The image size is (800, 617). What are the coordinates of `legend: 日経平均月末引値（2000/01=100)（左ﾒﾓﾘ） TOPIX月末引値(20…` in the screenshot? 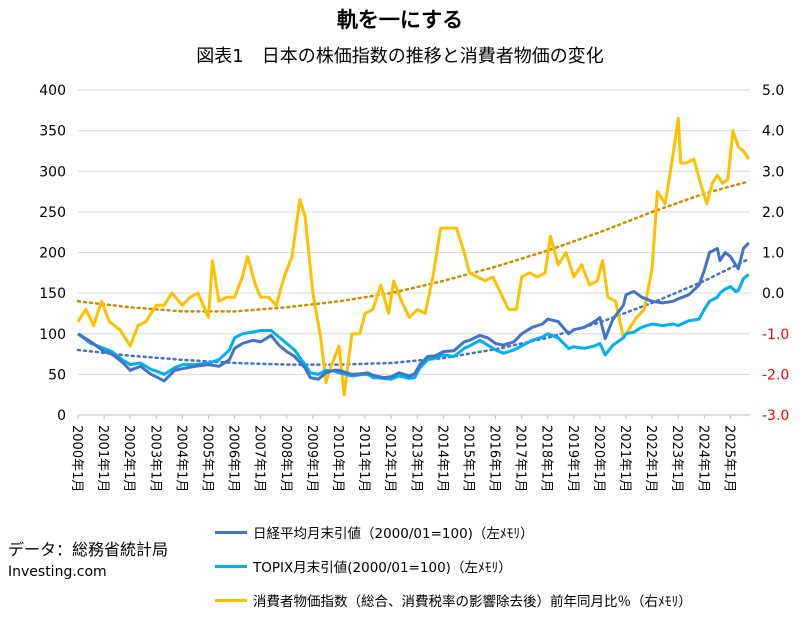 It's located at (453, 566).